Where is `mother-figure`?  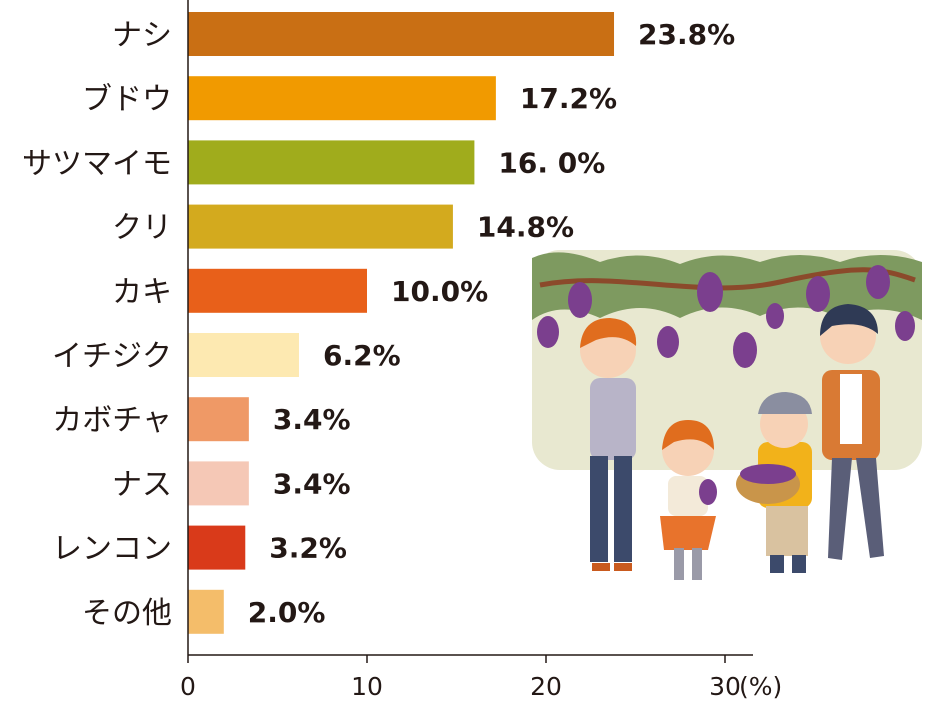
mother-figure is located at coordinates (608, 444).